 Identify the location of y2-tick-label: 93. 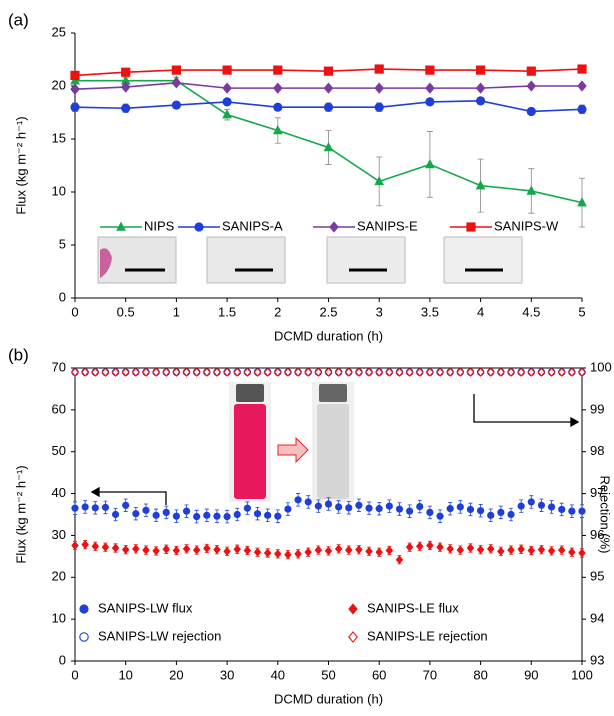
(597, 659).